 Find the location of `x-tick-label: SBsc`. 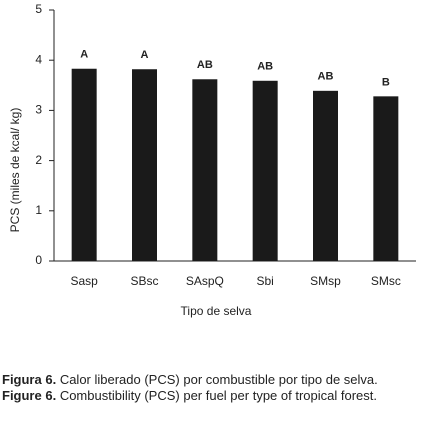

x-tick-label: SBsc is located at coordinates (144, 281).